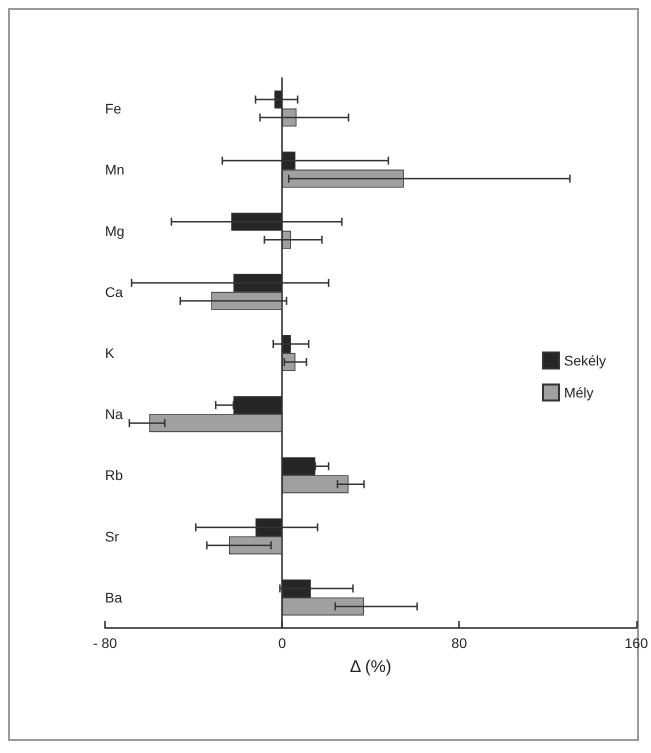 The width and height of the screenshot is (651, 753). What do you see at coordinates (579, 392) in the screenshot?
I see `legend-label: Mély` at bounding box center [579, 392].